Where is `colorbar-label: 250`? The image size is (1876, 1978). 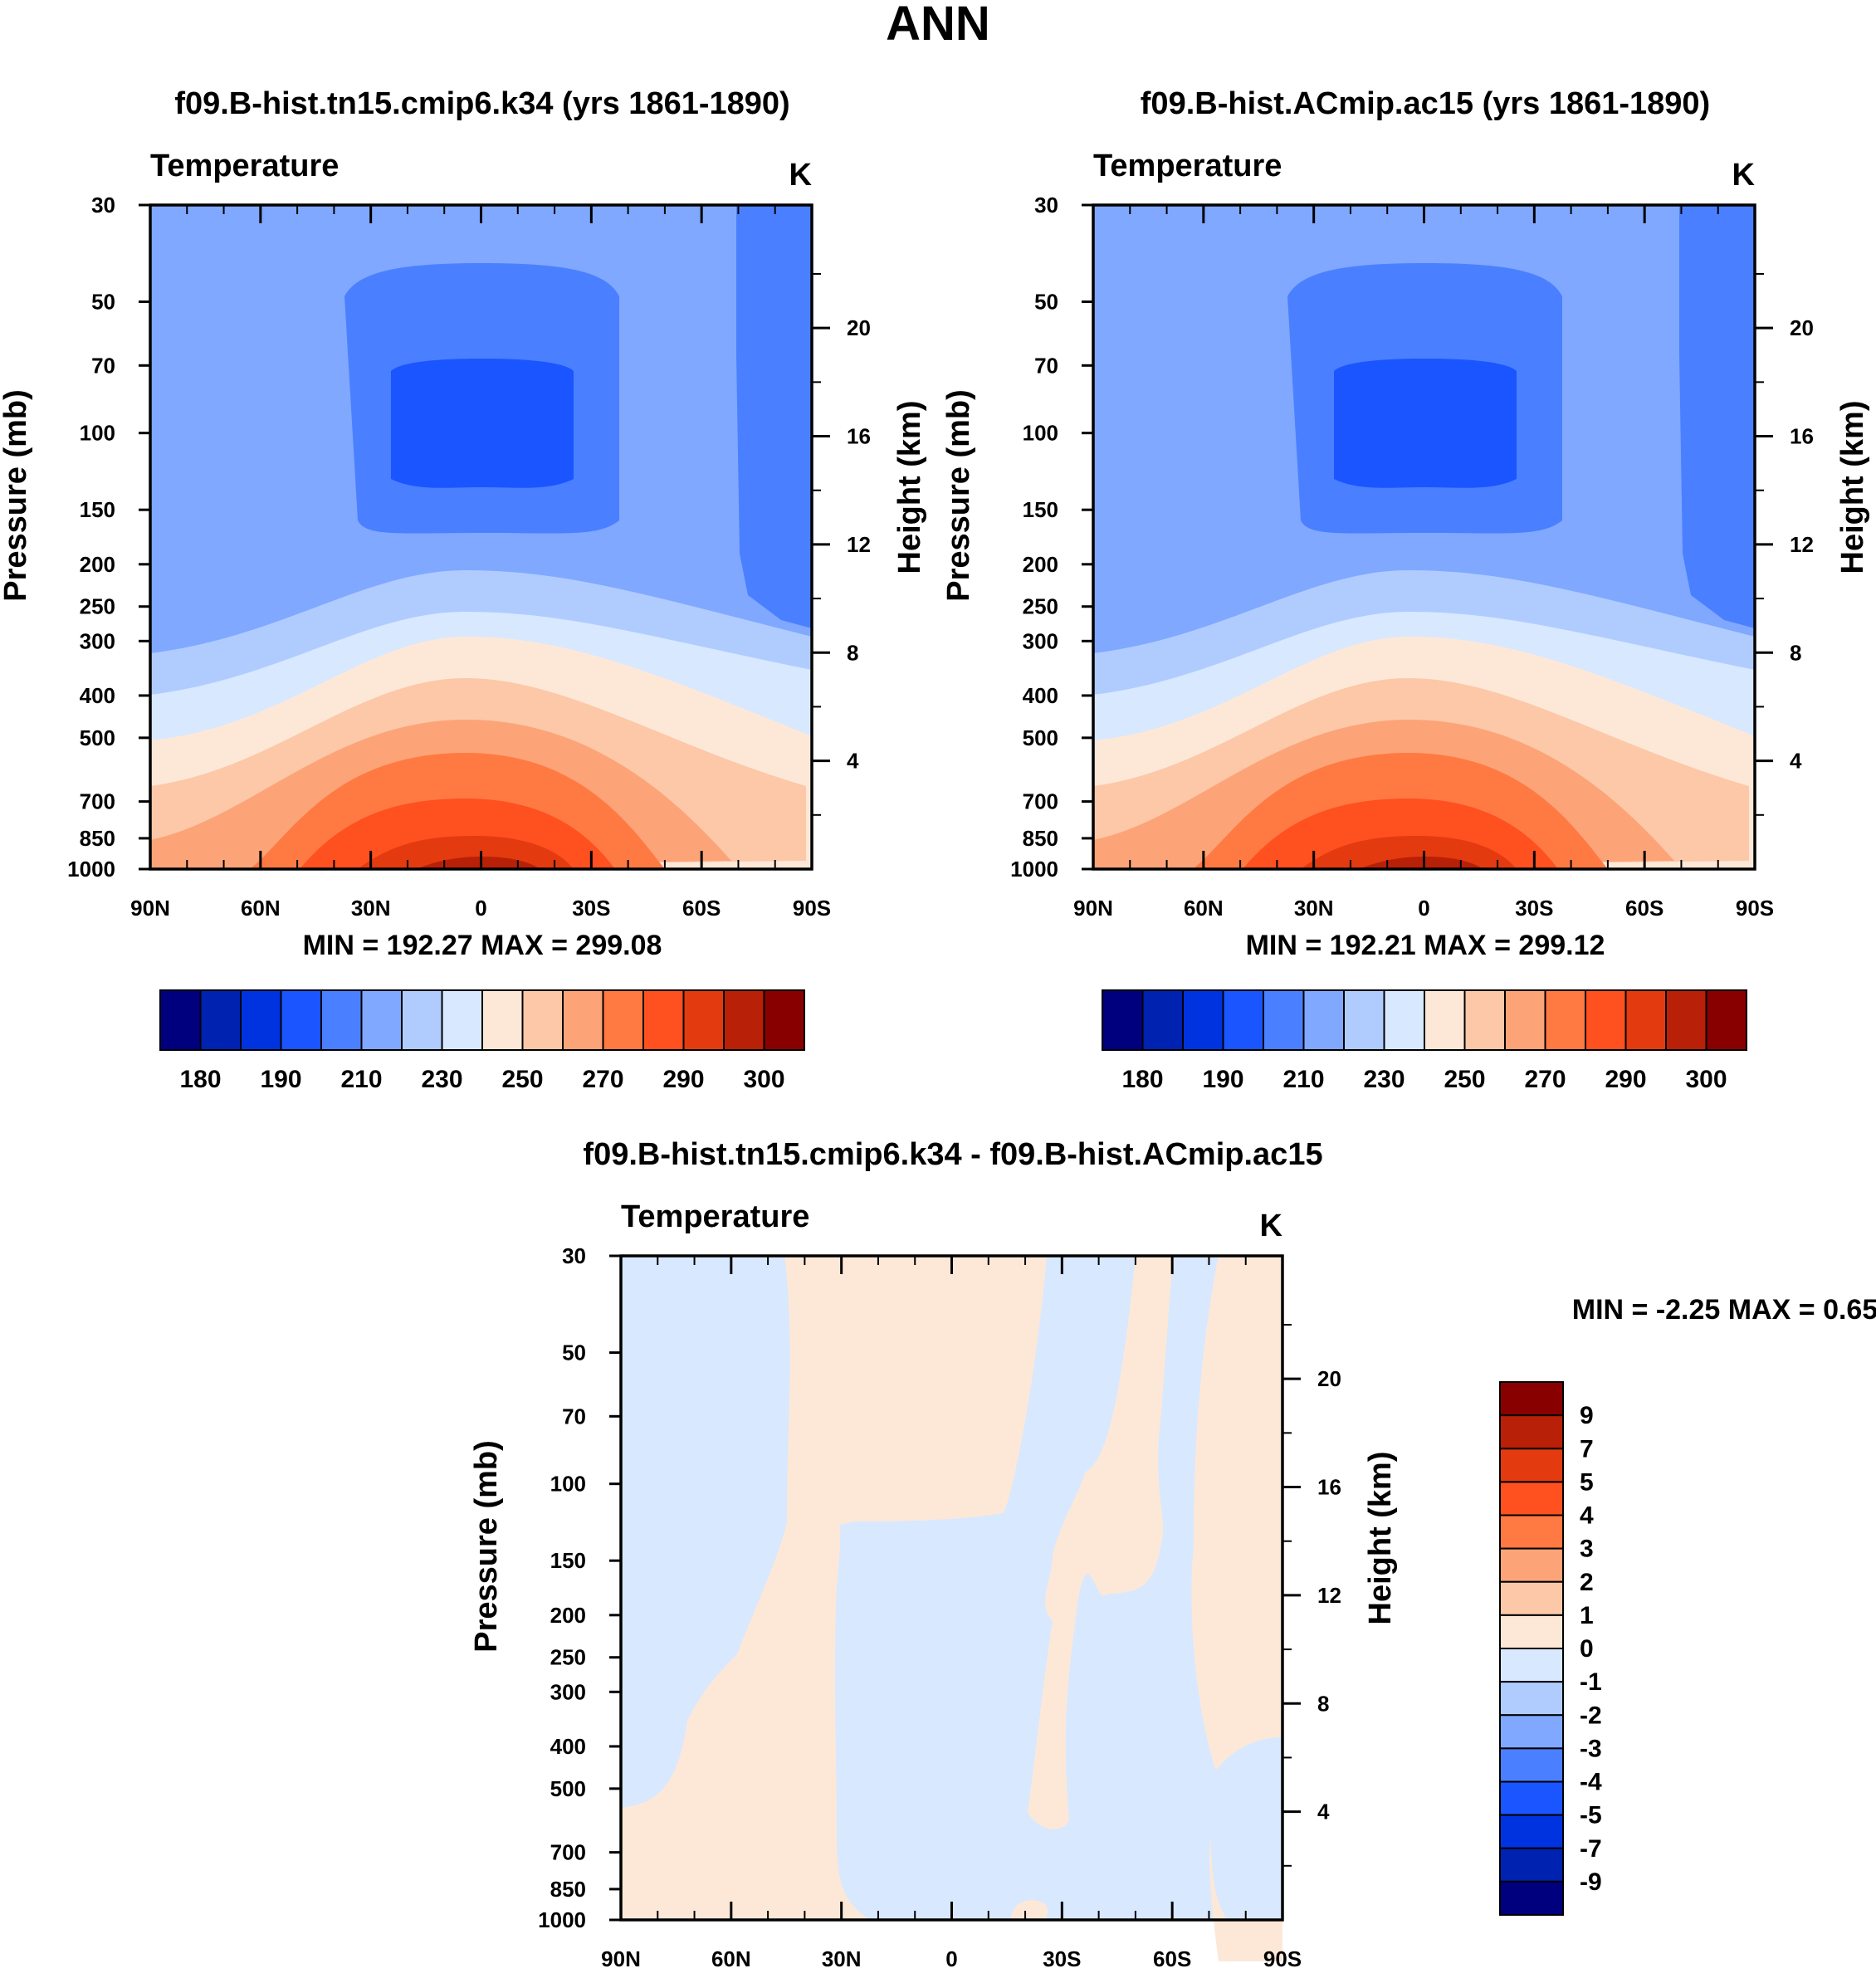
colorbar-label: 250 is located at coordinates (522, 1079).